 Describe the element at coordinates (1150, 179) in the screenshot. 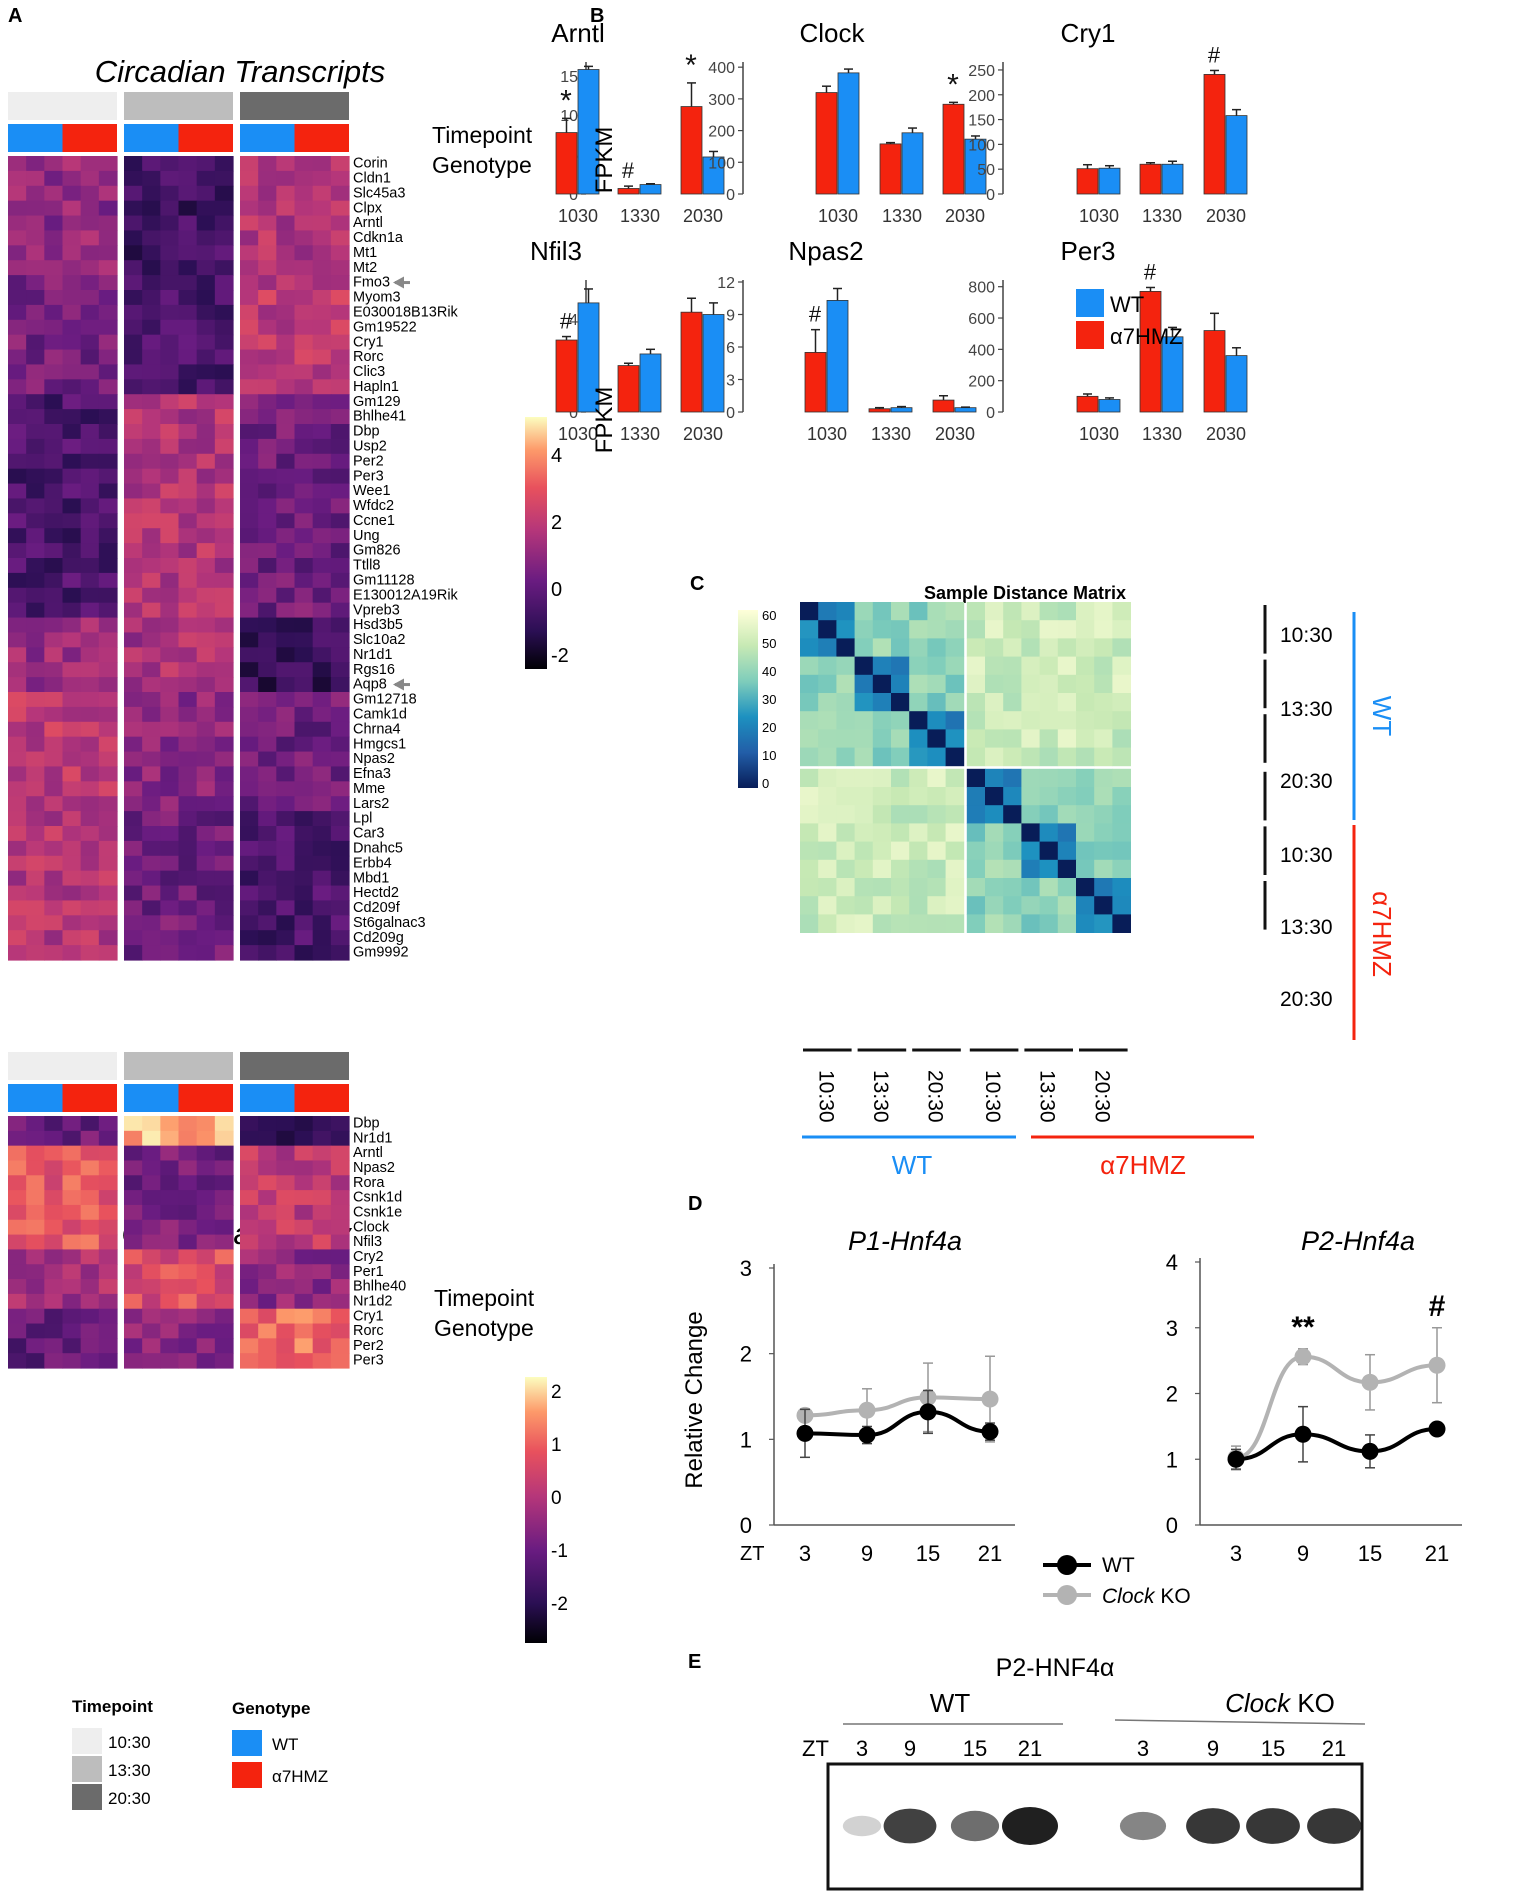

I see `bar` at that location.